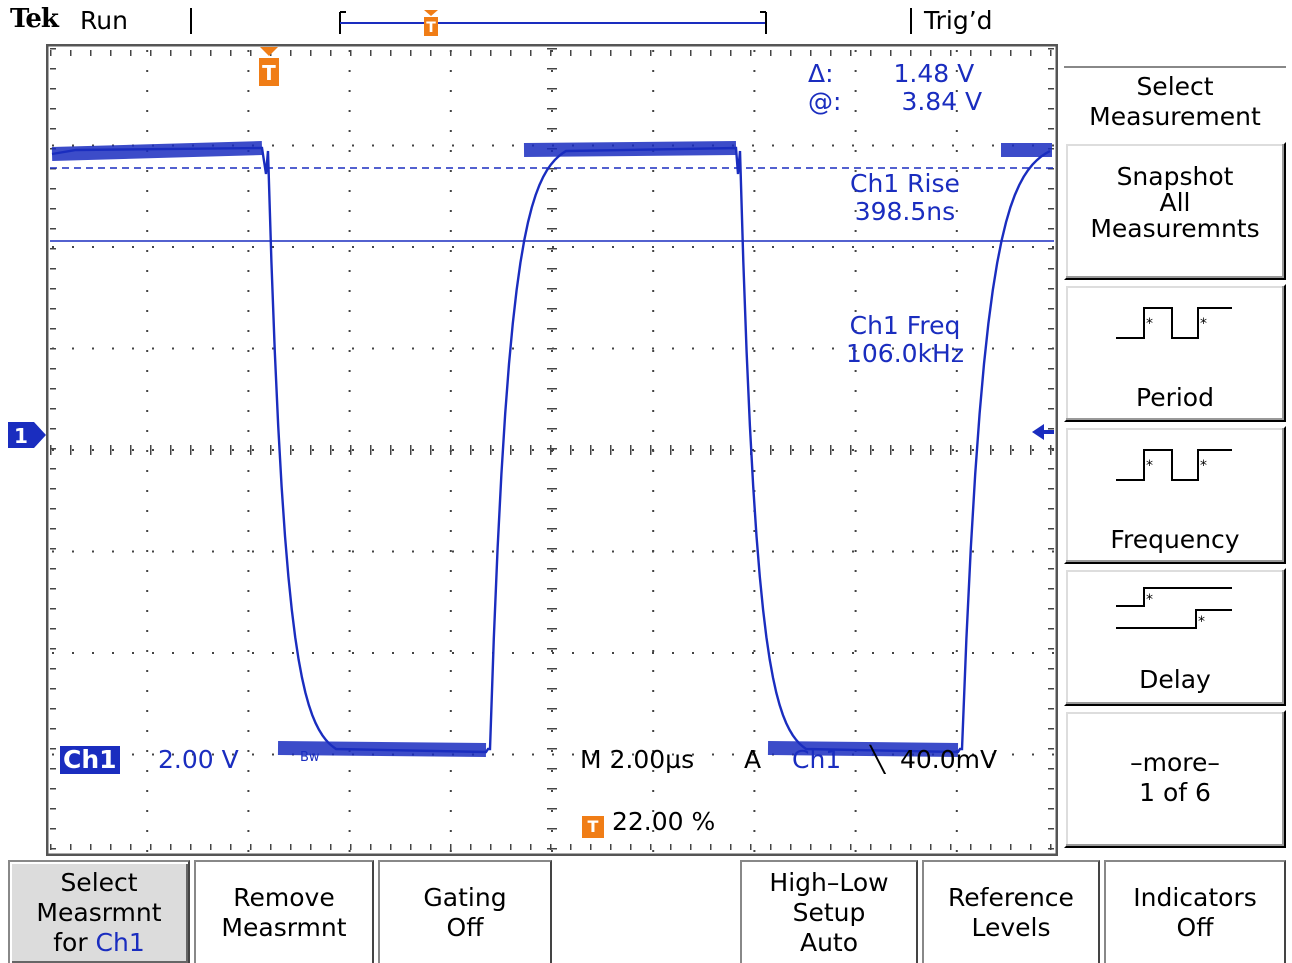 Image resolution: width=1292 pixels, height=963 pixels. I want to click on snapshot-label-line3: Measuremnts, so click(1175, 228).